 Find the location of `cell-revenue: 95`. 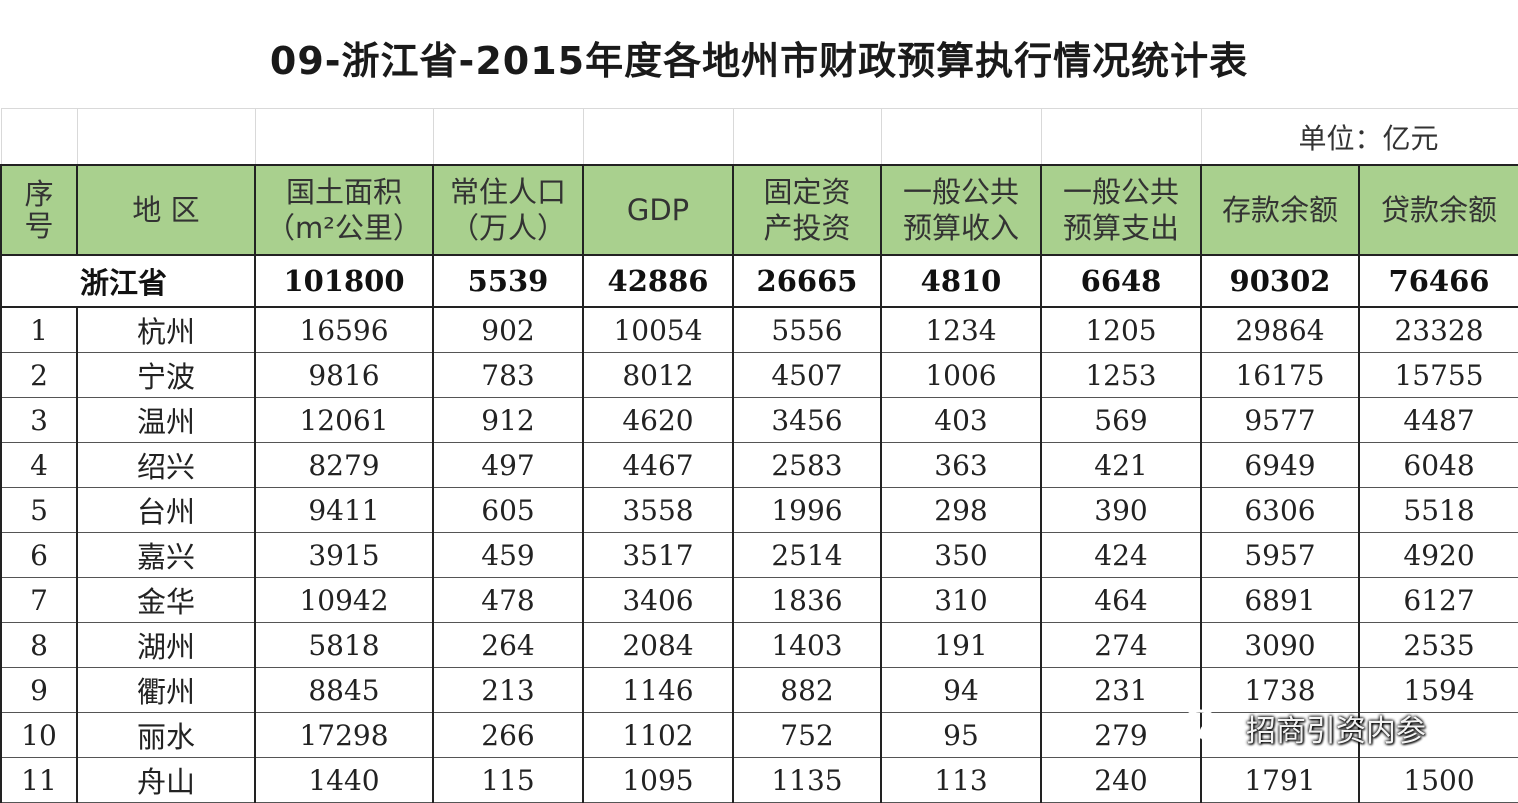

cell-revenue: 95 is located at coordinates (961, 735).